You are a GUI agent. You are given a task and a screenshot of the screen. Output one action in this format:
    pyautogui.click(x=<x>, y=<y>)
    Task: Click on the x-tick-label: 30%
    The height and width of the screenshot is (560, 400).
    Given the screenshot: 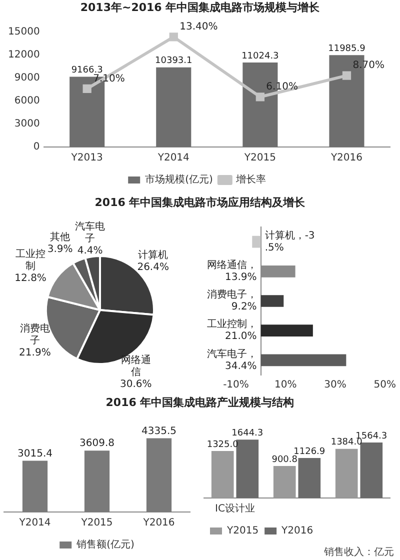 What is the action you would take?
    pyautogui.click(x=335, y=385)
    